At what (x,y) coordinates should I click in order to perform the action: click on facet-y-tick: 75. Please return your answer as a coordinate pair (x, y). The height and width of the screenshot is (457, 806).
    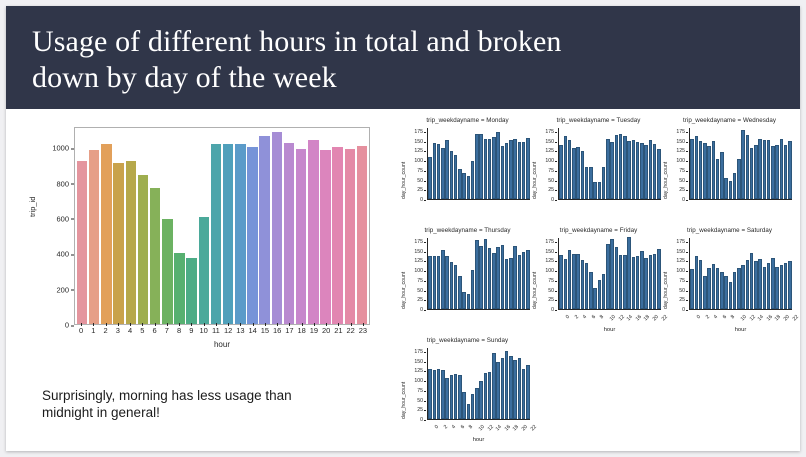
    Looking at the image, I should click on (415, 391).